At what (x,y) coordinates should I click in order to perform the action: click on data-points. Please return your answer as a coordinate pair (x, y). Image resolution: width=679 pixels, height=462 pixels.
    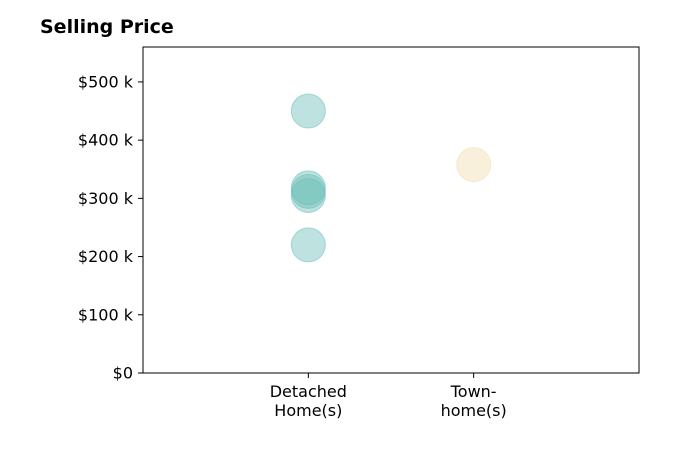
    Looking at the image, I should click on (391, 178).